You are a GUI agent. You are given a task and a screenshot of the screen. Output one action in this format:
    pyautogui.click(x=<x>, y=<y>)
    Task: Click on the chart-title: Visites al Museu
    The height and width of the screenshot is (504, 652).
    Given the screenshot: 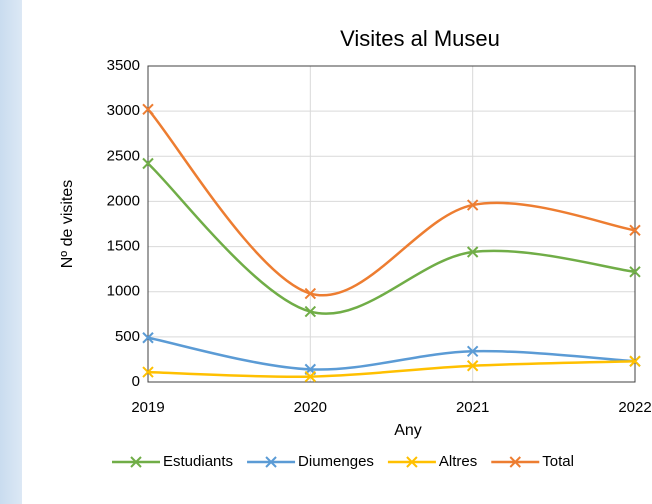 What is the action you would take?
    pyautogui.click(x=420, y=38)
    